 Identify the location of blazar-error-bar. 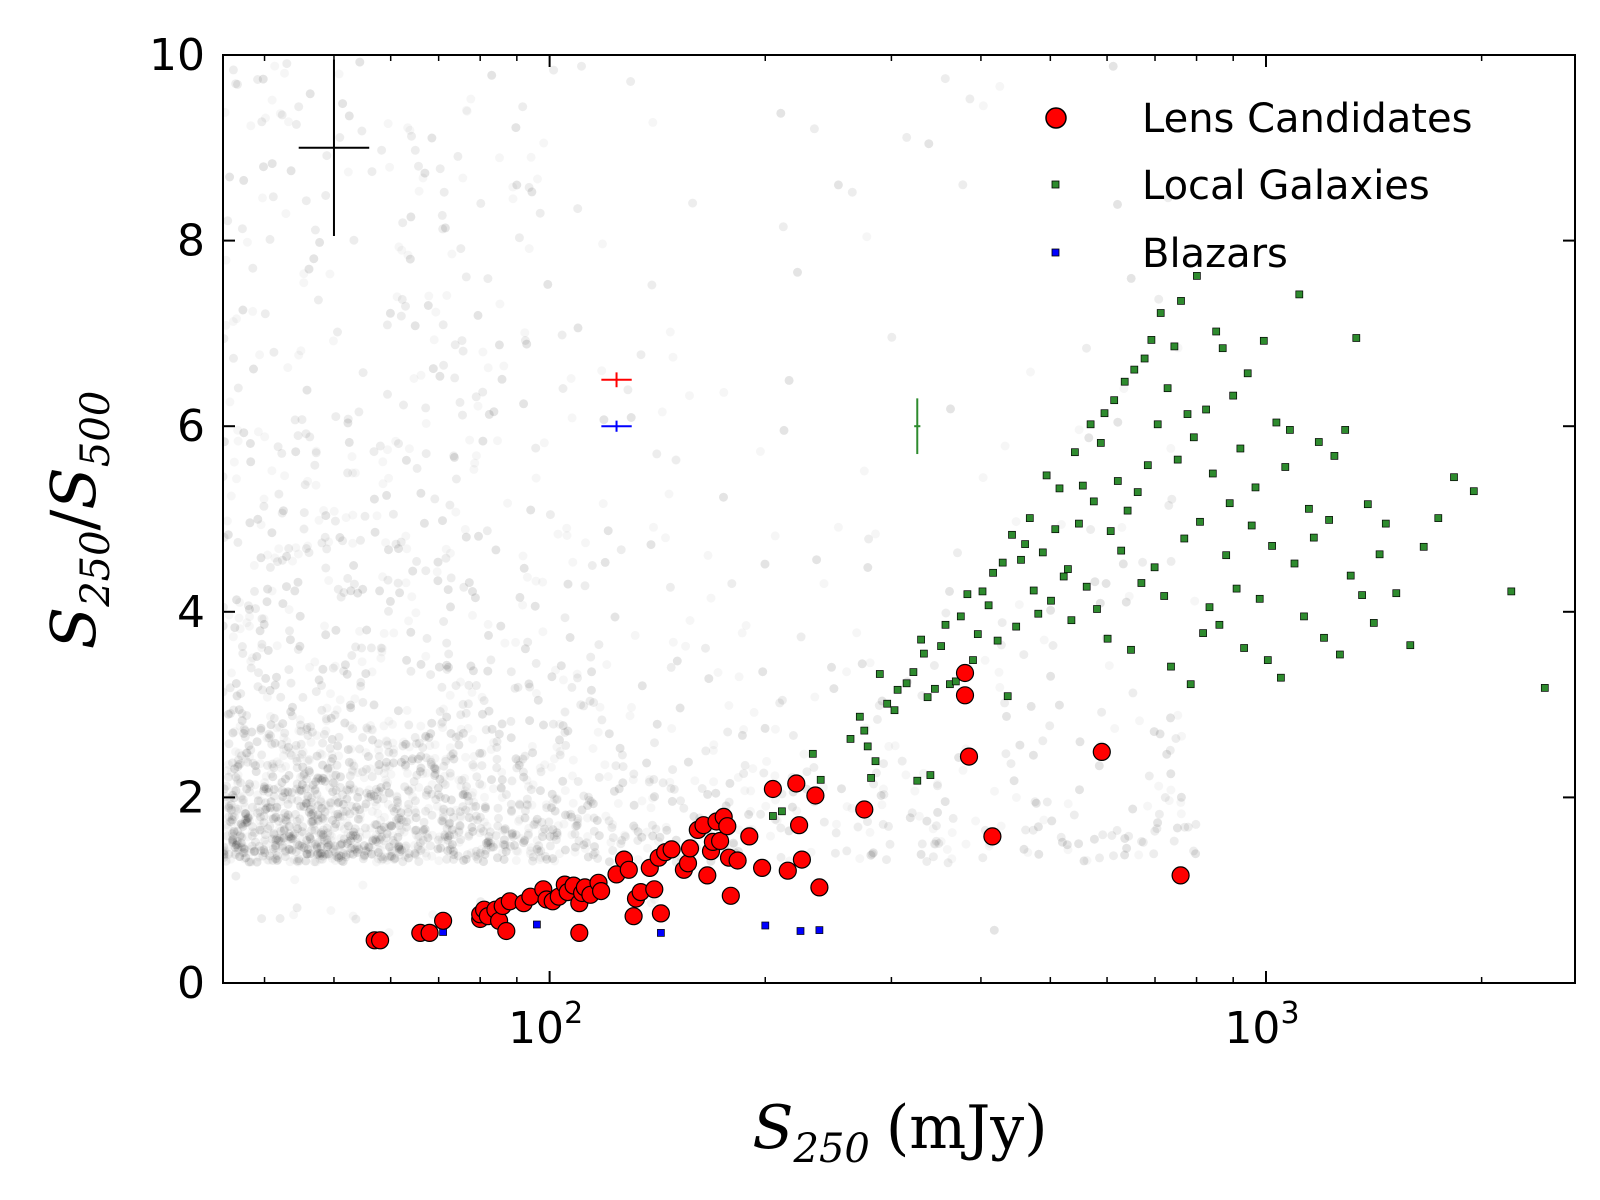
(616, 426).